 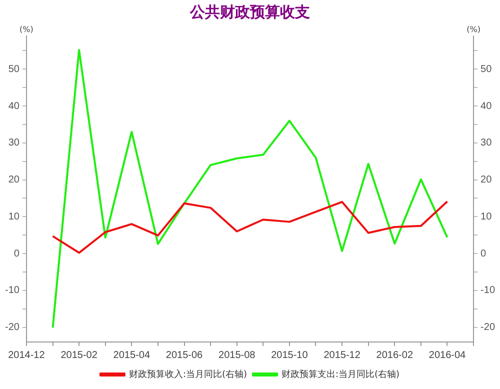 What do you see at coordinates (79, 355) in the screenshot?
I see `x-tick-label: 2015-02` at bounding box center [79, 355].